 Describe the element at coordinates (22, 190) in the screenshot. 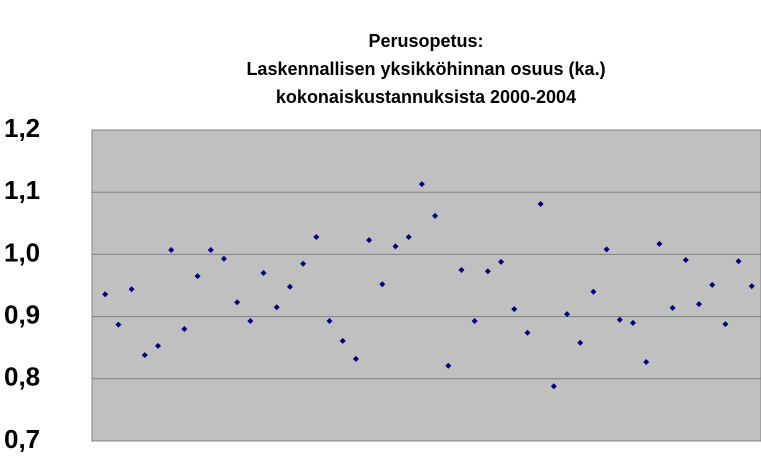

I see `y-tick-label: 1,1` at that location.